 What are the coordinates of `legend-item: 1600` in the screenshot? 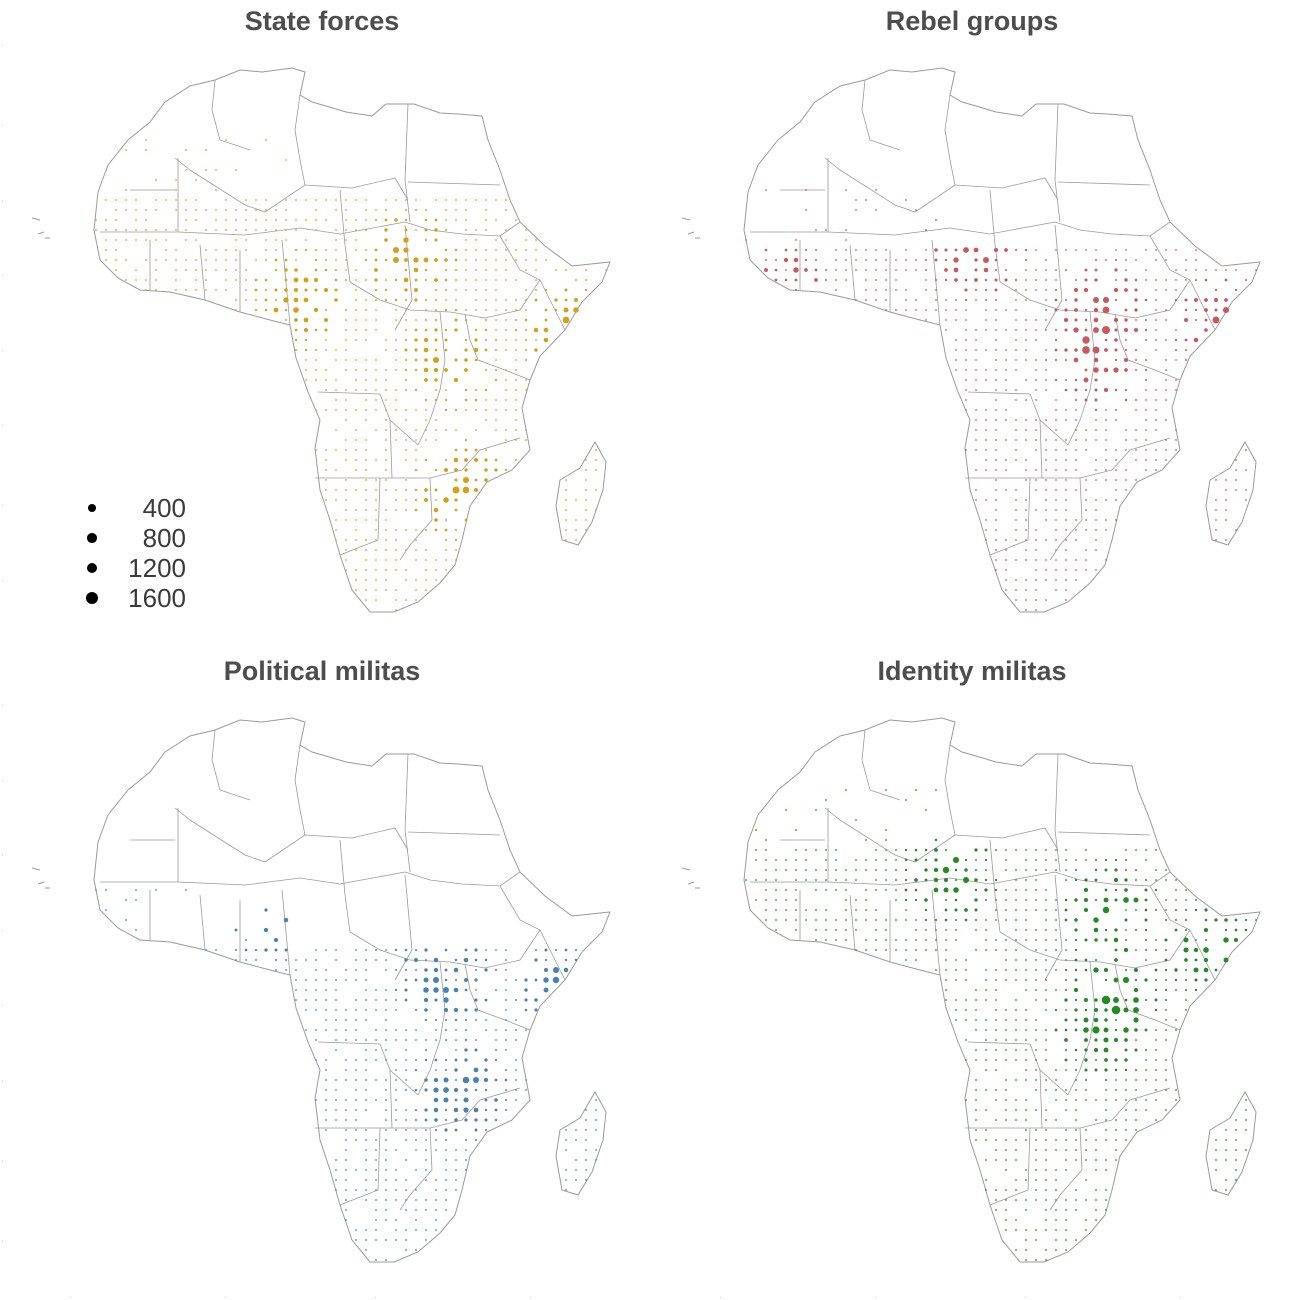 It's located at (138, 598).